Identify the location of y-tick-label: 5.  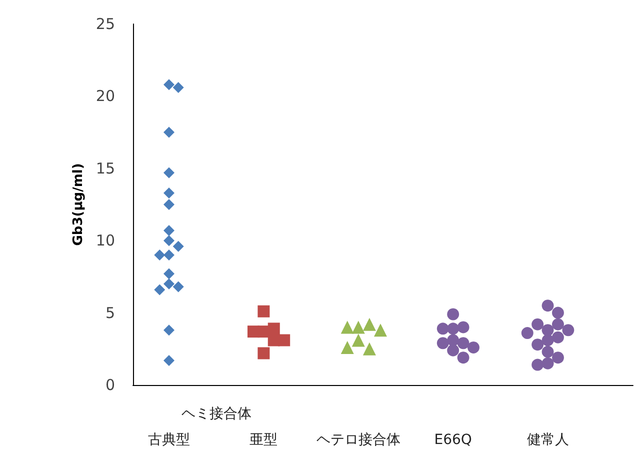
(110, 313).